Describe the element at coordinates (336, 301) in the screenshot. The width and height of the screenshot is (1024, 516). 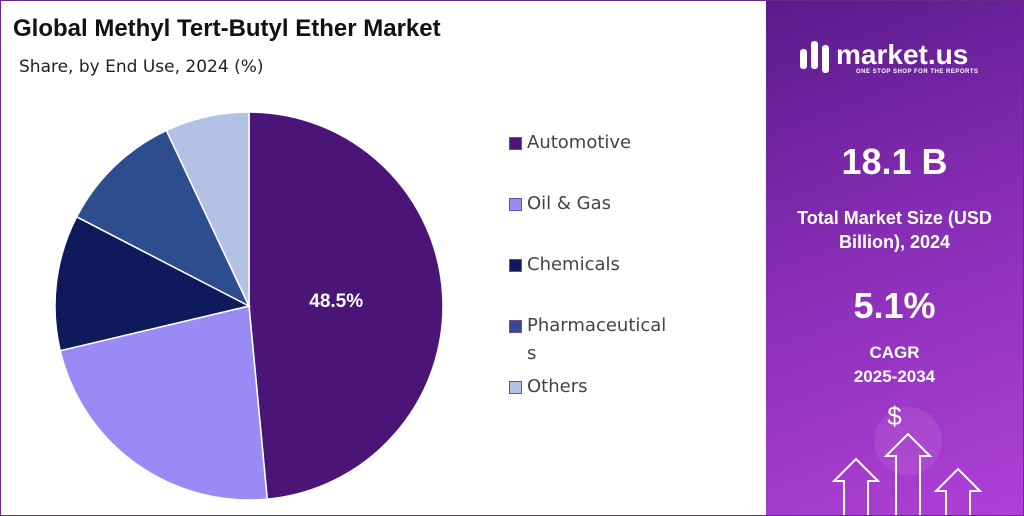
I see `data-label: 48.5%` at that location.